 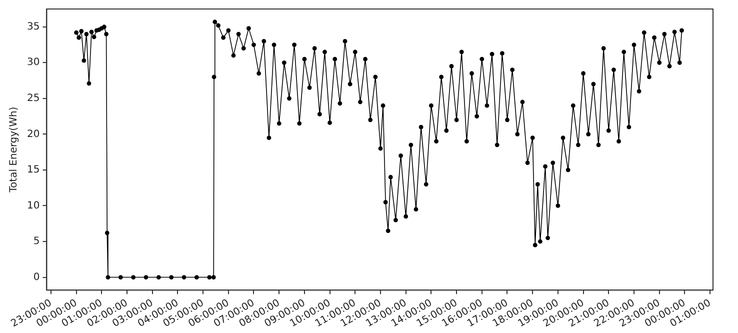 I want to click on y-tick-label: 0, so click(x=36, y=277).